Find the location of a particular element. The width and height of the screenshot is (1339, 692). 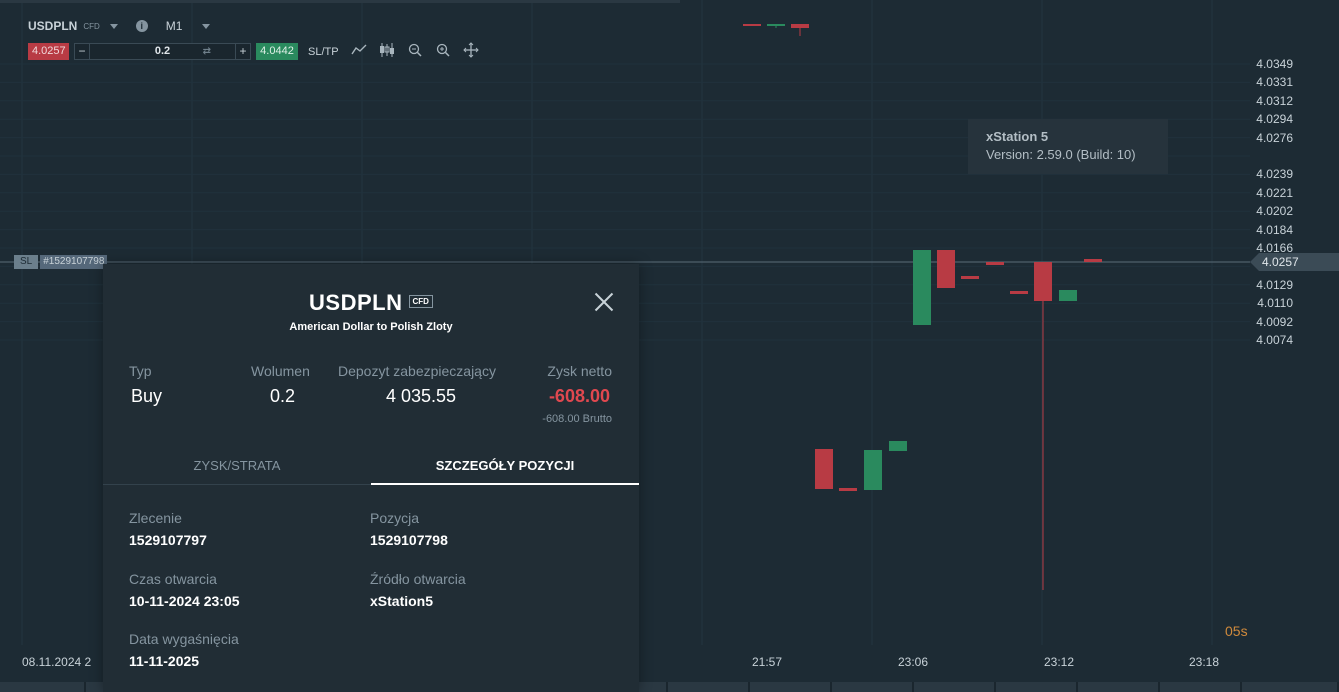

price-axis-label: 4.0276 is located at coordinates (1274, 137).